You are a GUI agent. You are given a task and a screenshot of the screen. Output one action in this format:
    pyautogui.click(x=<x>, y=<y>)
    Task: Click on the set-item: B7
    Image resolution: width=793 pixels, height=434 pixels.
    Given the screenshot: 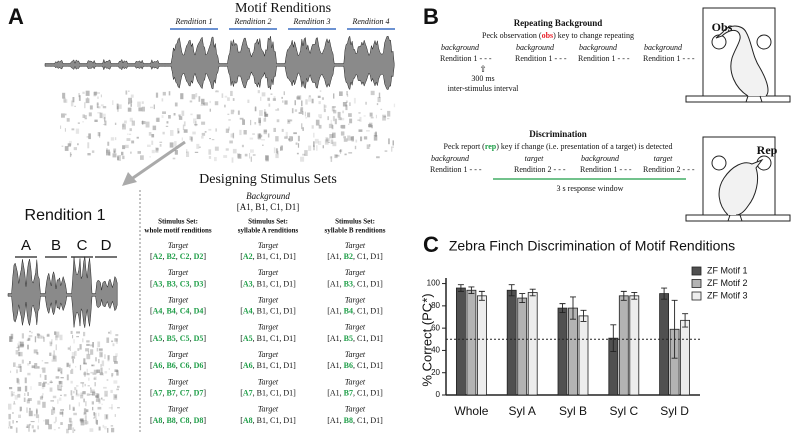 What is the action you would take?
    pyautogui.click(x=170, y=392)
    